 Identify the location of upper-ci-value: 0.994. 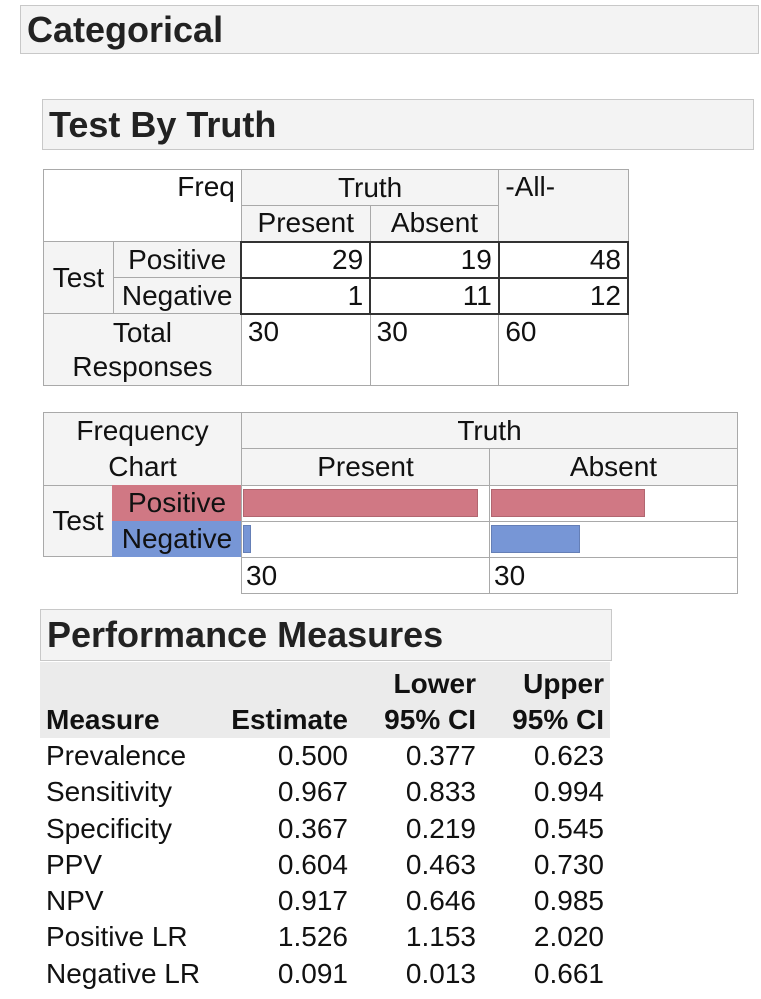
(568, 792).